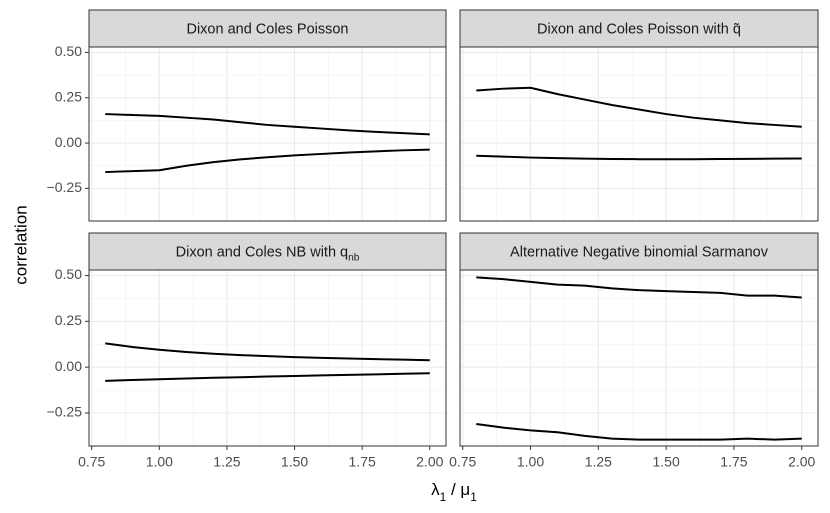 This screenshot has height=513, width=830. I want to click on text-part: / μ, so click(458, 489).